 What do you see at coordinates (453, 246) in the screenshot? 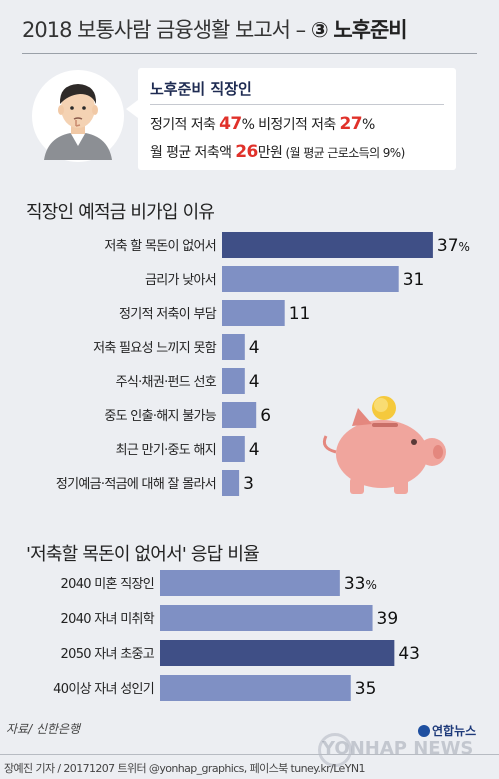
I see `chart1-value-label: 37%` at bounding box center [453, 246].